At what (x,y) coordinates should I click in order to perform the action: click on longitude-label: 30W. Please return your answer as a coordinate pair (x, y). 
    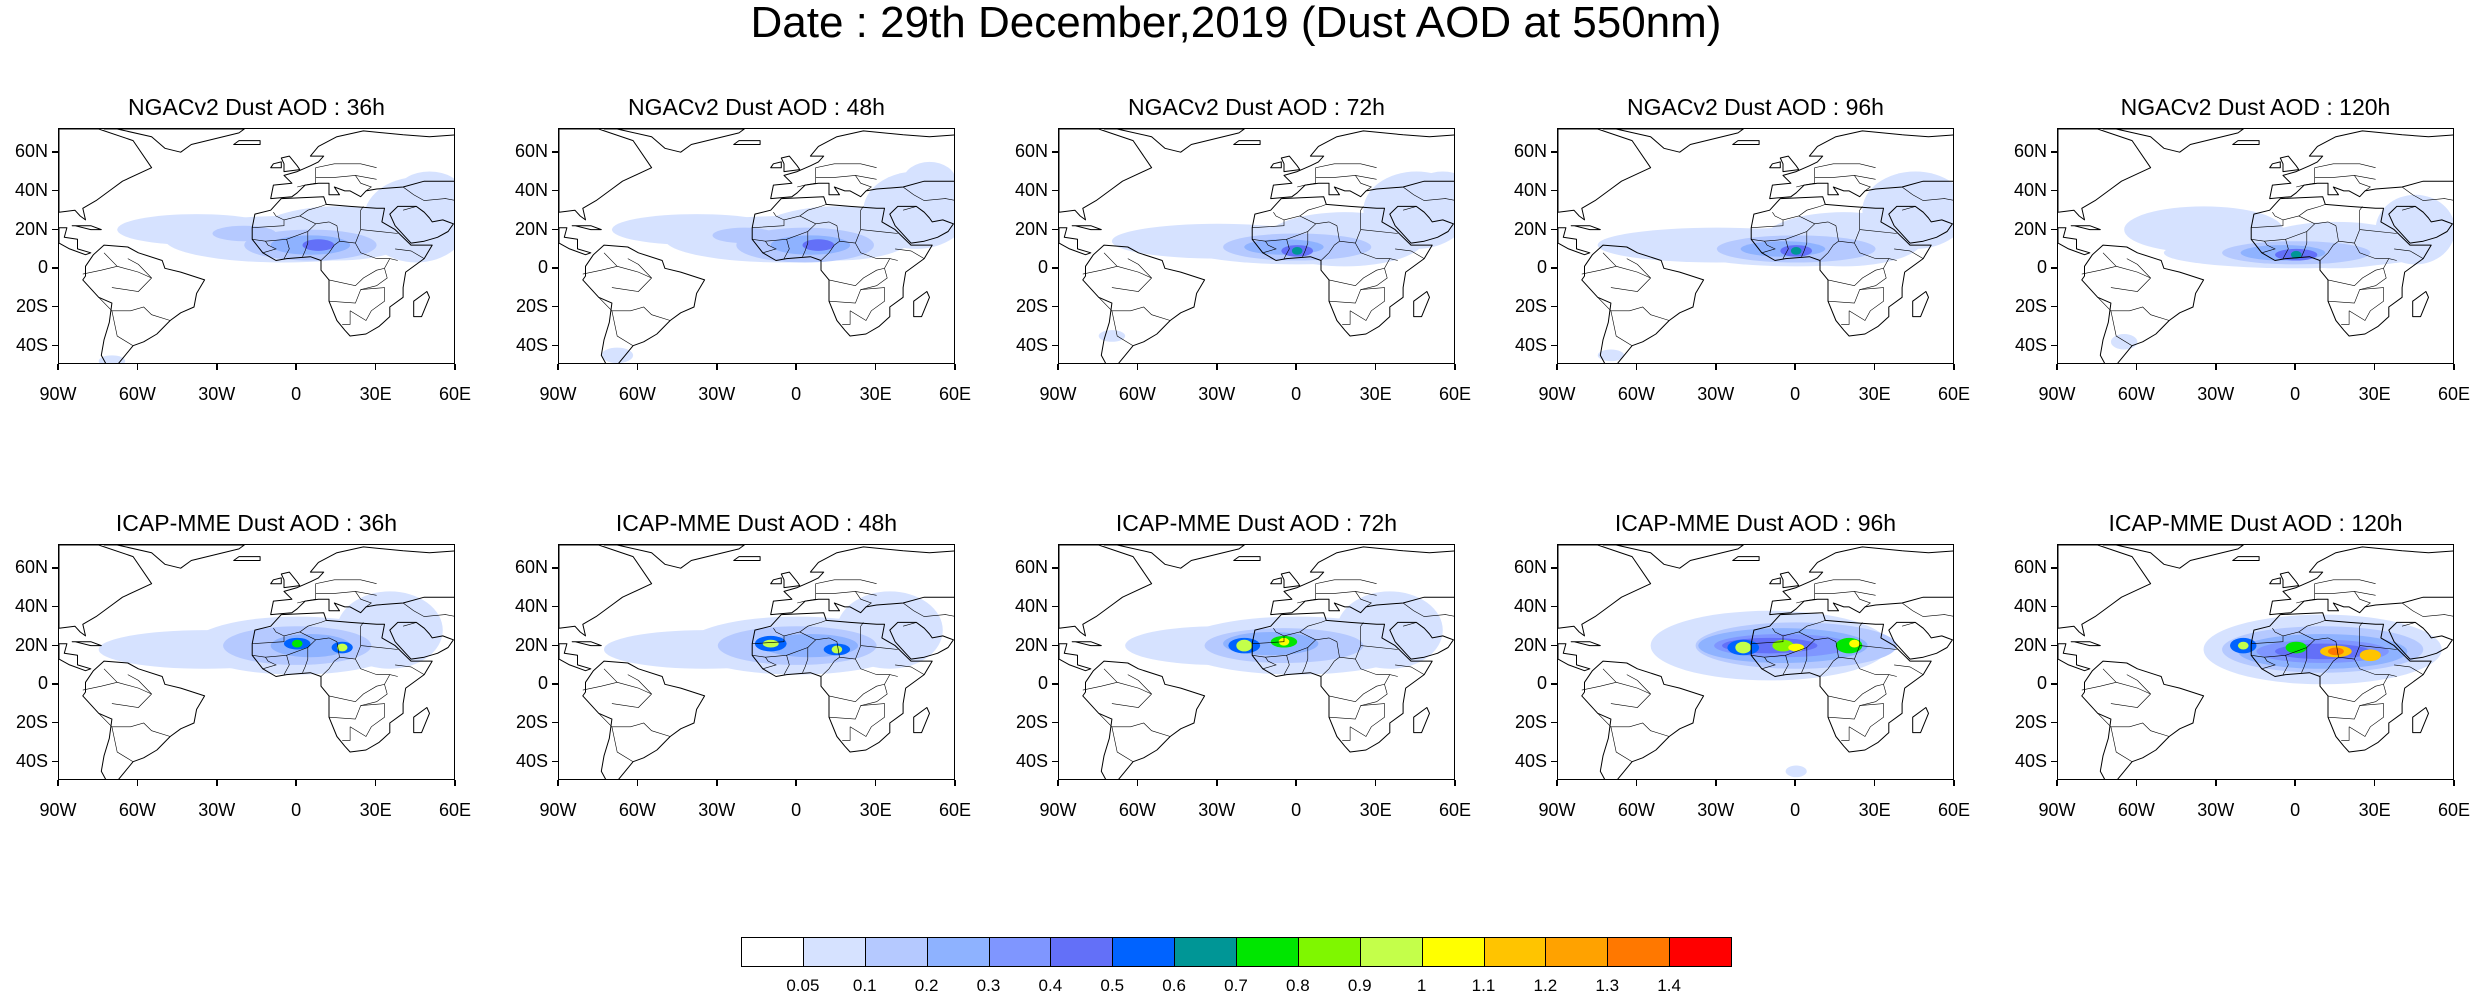
    Looking at the image, I should click on (2216, 810).